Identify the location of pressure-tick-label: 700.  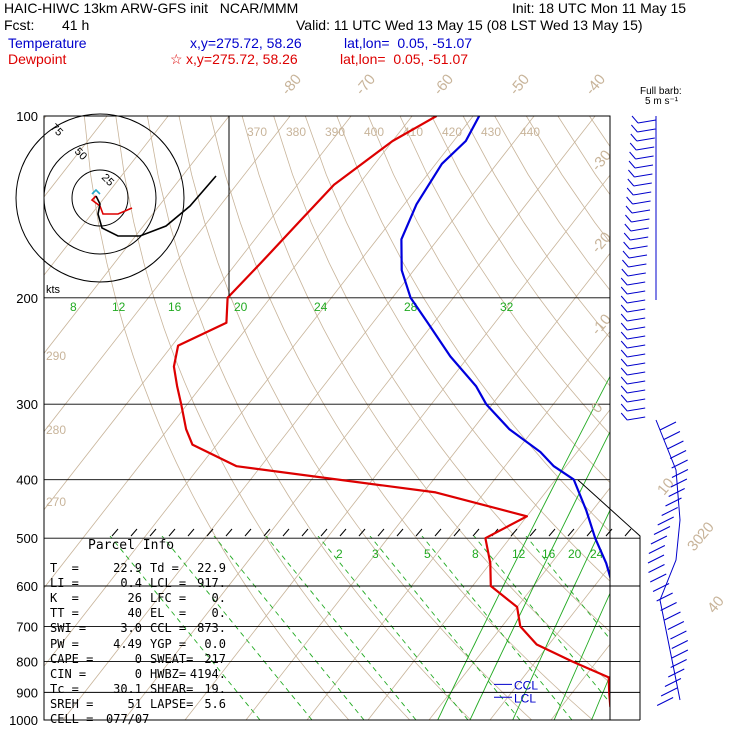
(27, 626).